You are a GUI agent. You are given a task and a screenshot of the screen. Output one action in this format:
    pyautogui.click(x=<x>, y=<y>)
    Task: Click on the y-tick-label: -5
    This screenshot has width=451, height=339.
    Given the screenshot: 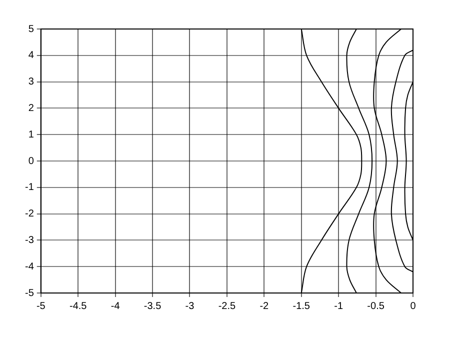 What is the action you would take?
    pyautogui.click(x=29, y=293)
    